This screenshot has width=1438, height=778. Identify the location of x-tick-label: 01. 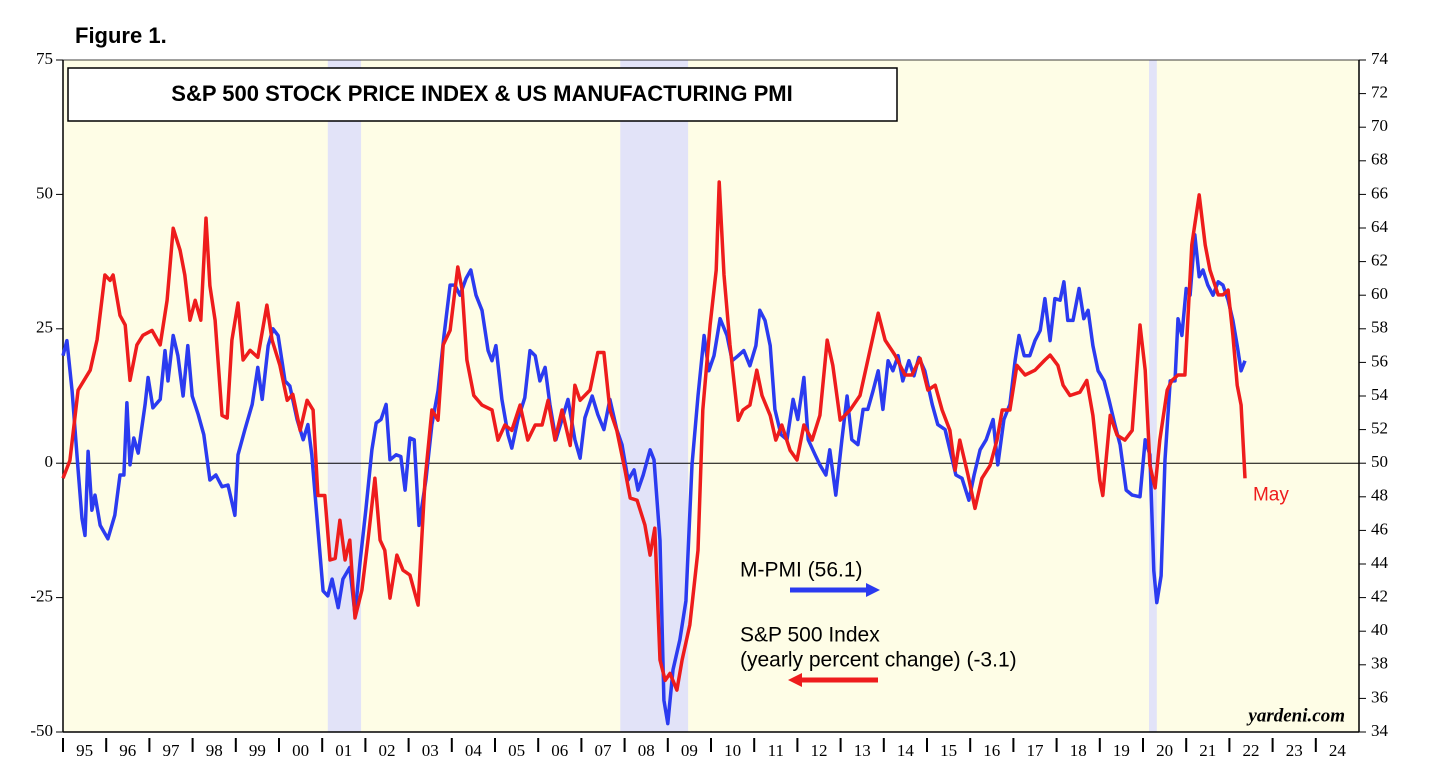
(343, 750).